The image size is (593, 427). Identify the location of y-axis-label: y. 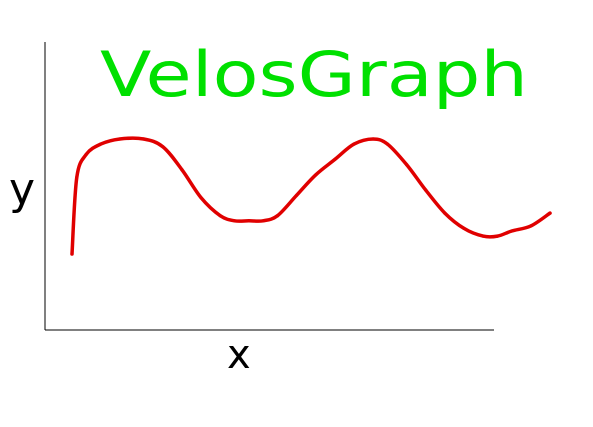
(22, 189).